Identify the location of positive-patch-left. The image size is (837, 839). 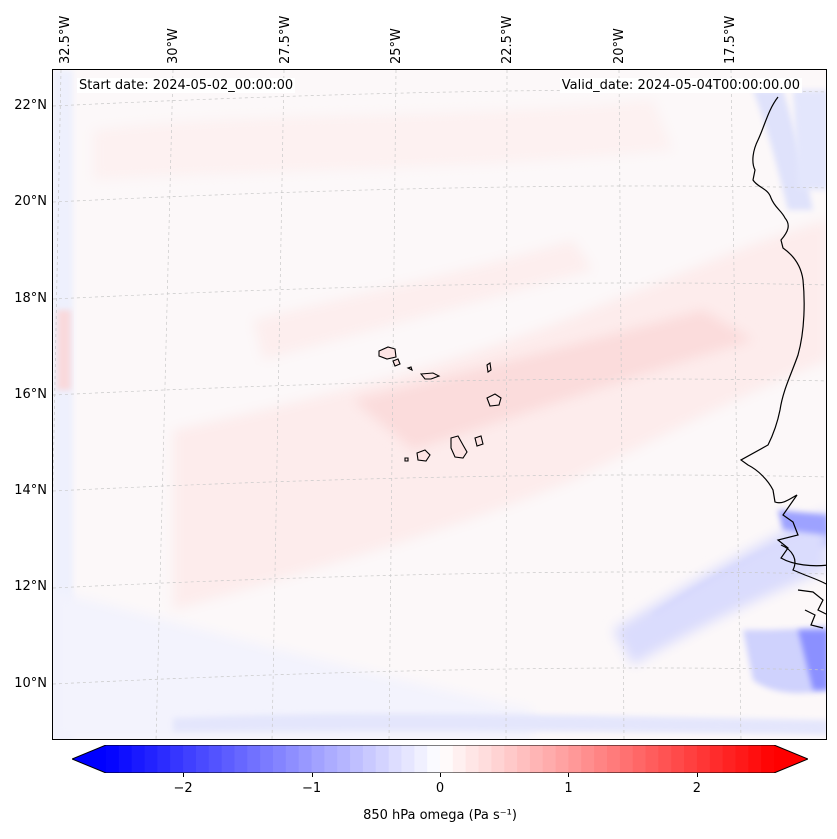
(64, 350).